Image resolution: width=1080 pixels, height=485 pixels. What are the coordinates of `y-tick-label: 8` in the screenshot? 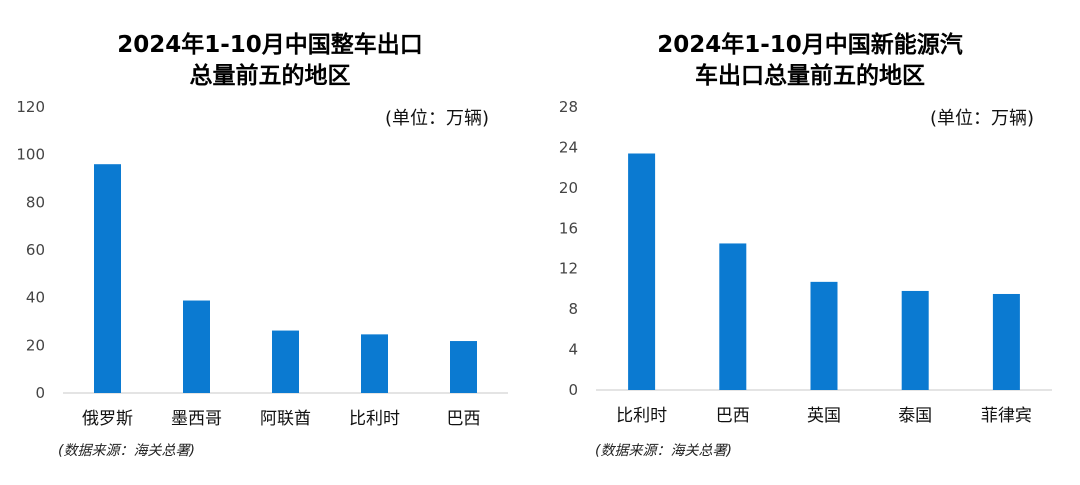 It's located at (573, 309).